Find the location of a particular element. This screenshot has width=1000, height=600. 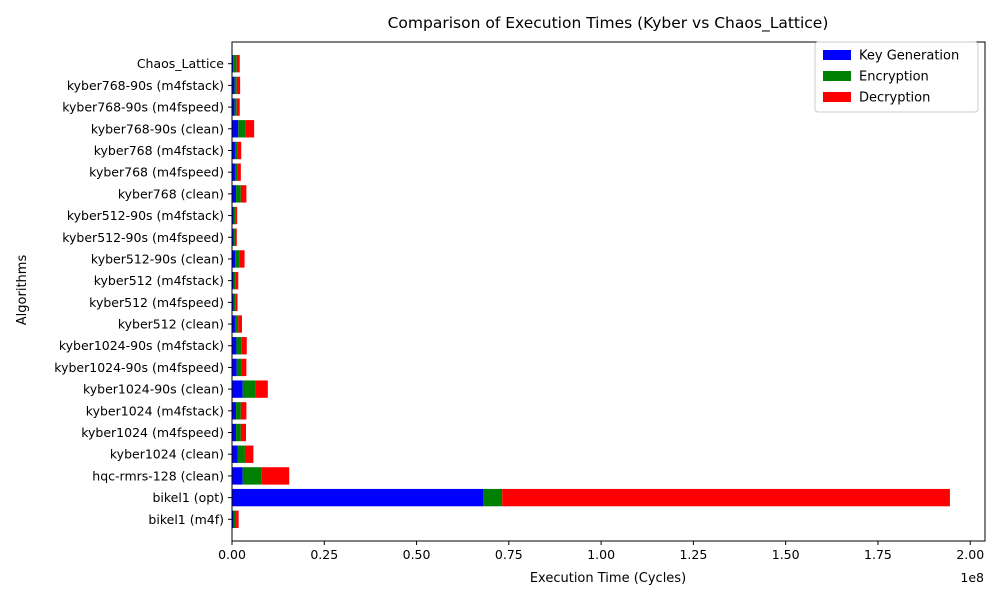

y-tick-label: Chaos_Lattice is located at coordinates (180, 63).